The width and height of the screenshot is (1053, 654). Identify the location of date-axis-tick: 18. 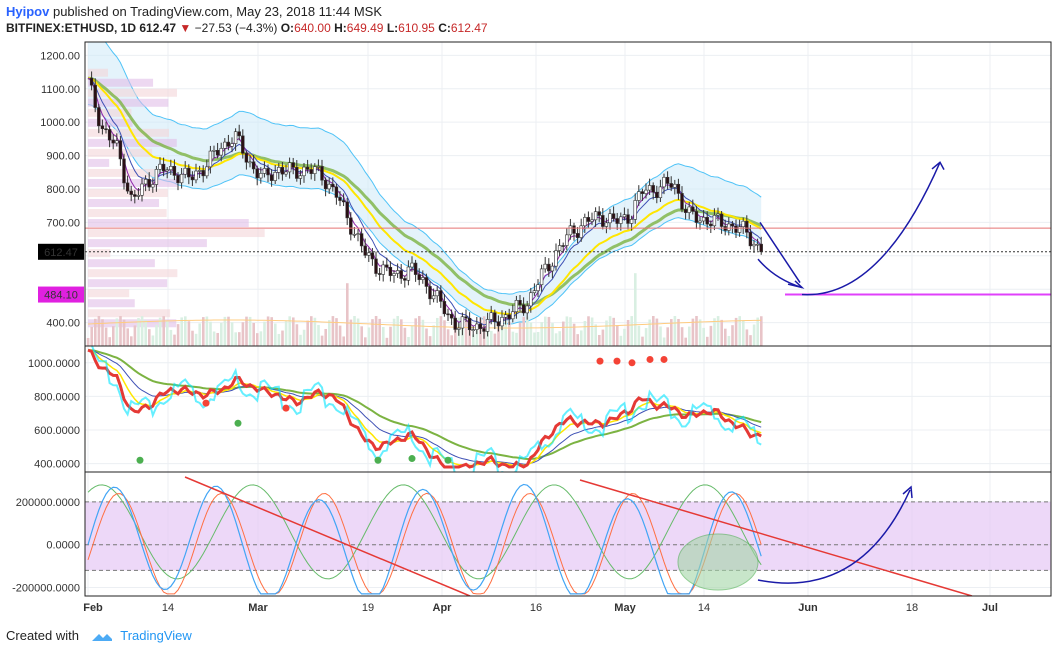
(912, 608).